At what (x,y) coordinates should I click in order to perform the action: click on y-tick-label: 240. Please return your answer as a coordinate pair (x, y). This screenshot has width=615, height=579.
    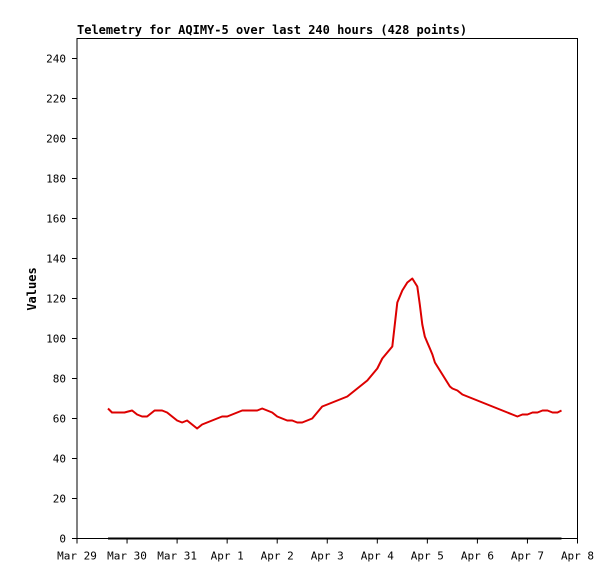
    Looking at the image, I should click on (56, 59).